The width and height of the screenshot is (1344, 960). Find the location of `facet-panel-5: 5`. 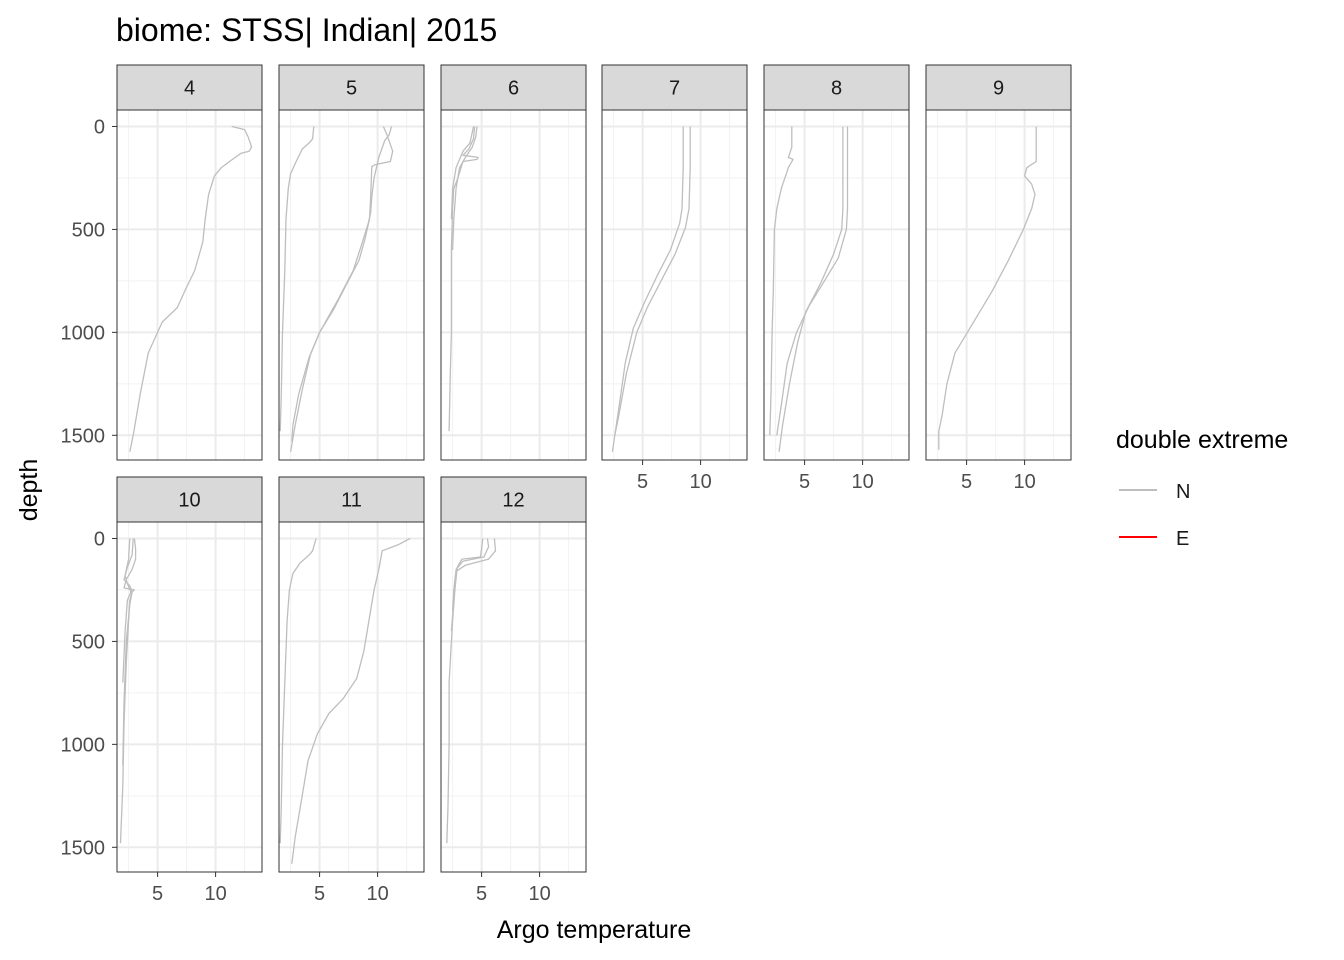

facet-panel-5: 5 is located at coordinates (351, 262).